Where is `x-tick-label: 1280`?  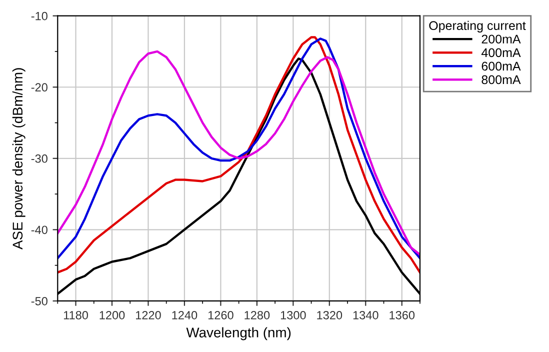
x-tick-label: 1280 is located at coordinates (257, 315).